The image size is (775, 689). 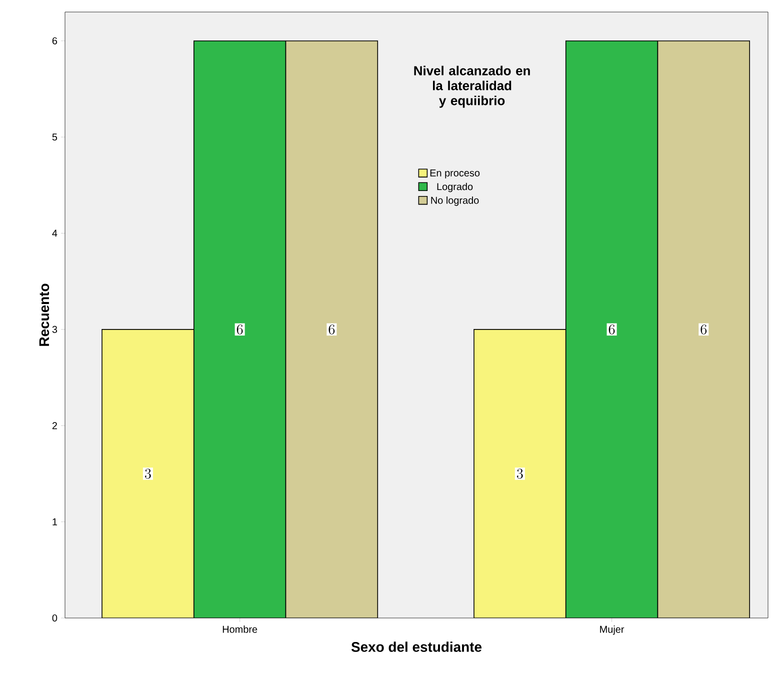 What do you see at coordinates (55, 40) in the screenshot?
I see `y-tick-label: 6` at bounding box center [55, 40].